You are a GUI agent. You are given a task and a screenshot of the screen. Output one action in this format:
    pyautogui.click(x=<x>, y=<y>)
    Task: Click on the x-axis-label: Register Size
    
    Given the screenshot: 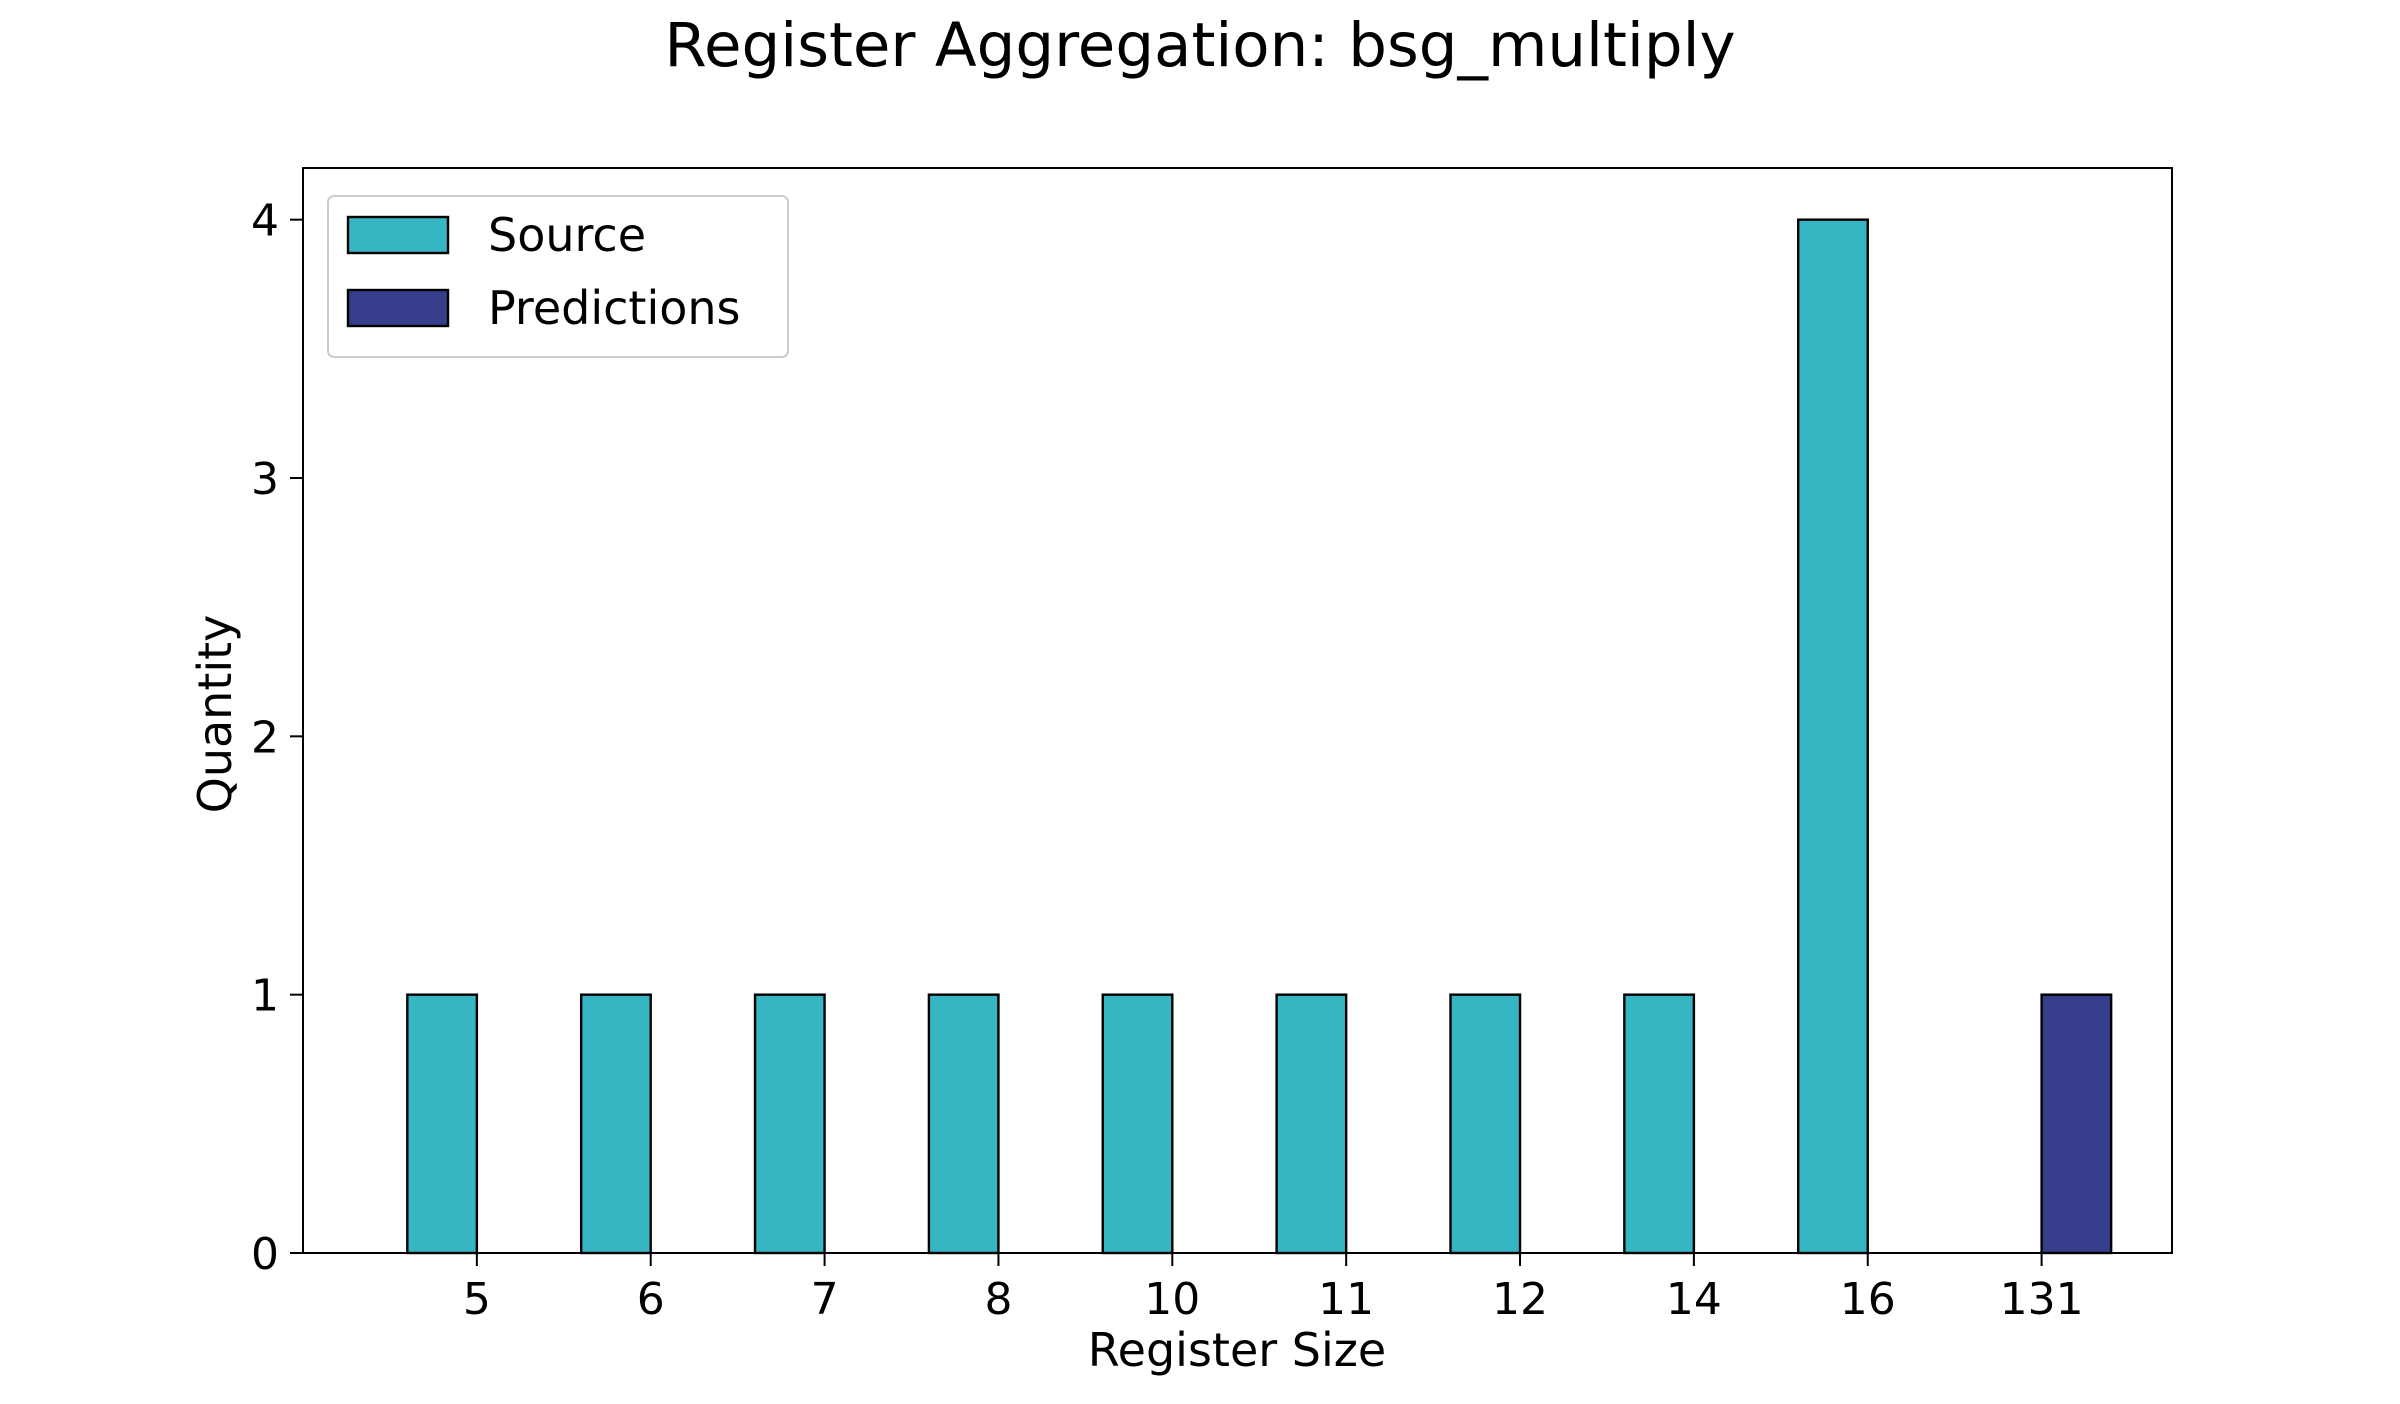 What is the action you would take?
    pyautogui.click(x=1237, y=1350)
    